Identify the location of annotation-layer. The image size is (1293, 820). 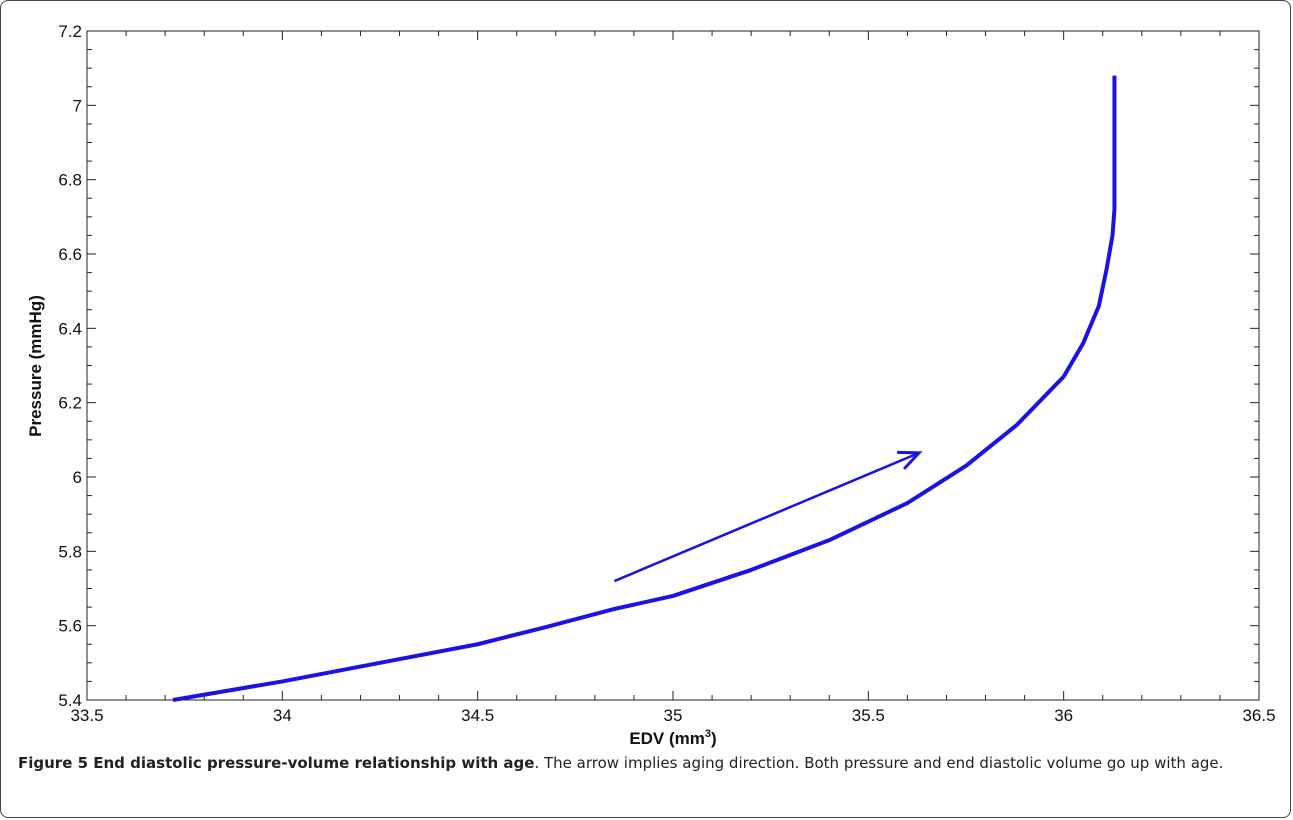
(768, 516).